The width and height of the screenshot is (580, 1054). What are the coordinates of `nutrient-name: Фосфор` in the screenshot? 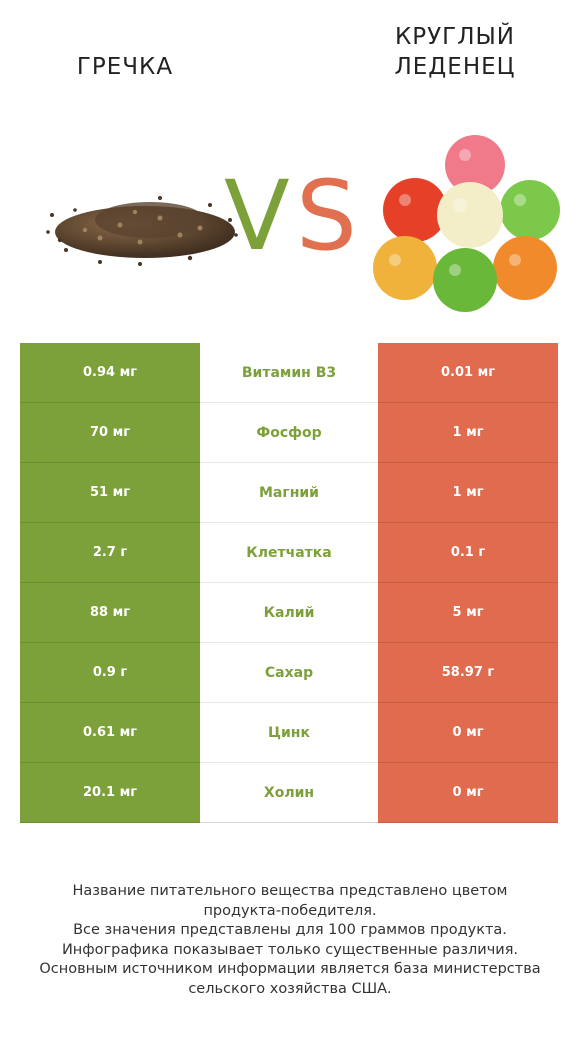 It's located at (289, 433).